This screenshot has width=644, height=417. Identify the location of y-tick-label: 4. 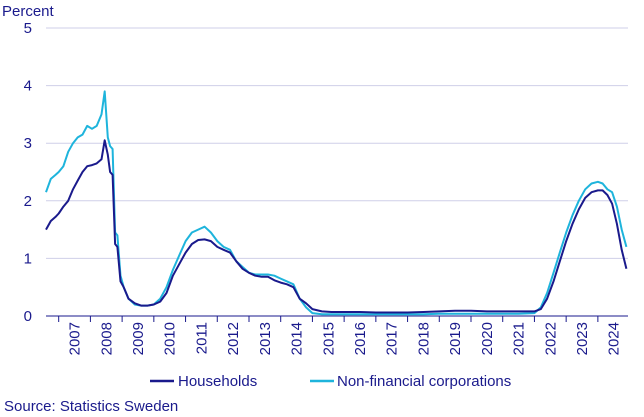
(28, 86).